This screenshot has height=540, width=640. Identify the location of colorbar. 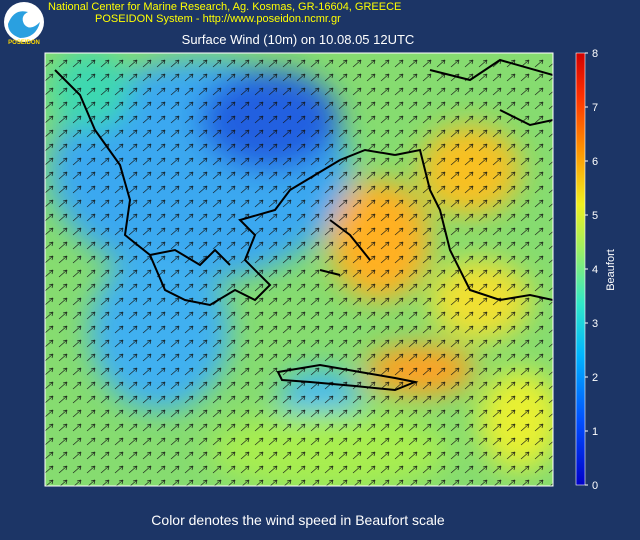
(580, 269).